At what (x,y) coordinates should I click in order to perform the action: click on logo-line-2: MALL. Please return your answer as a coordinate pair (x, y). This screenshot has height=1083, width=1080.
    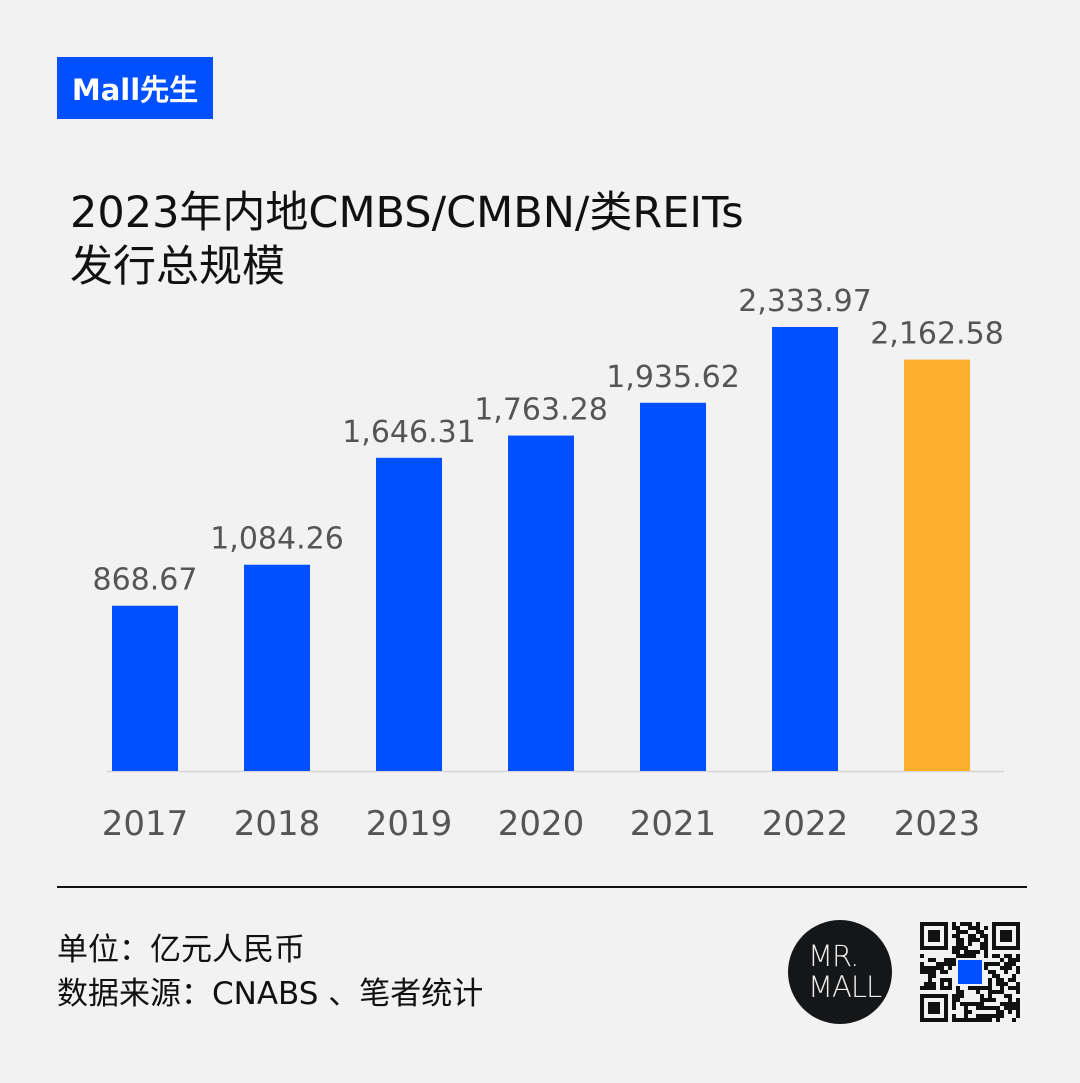
    Looking at the image, I should click on (845, 987).